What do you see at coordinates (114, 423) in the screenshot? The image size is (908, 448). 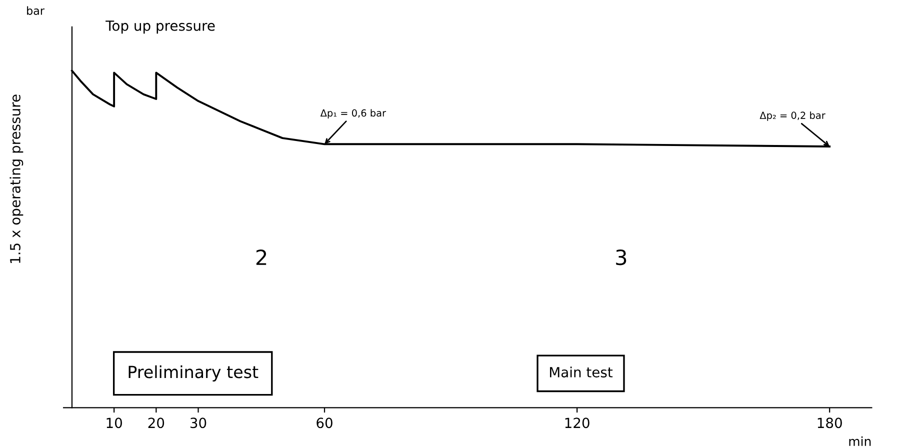 I see `x-tick-label: 10` at bounding box center [114, 423].